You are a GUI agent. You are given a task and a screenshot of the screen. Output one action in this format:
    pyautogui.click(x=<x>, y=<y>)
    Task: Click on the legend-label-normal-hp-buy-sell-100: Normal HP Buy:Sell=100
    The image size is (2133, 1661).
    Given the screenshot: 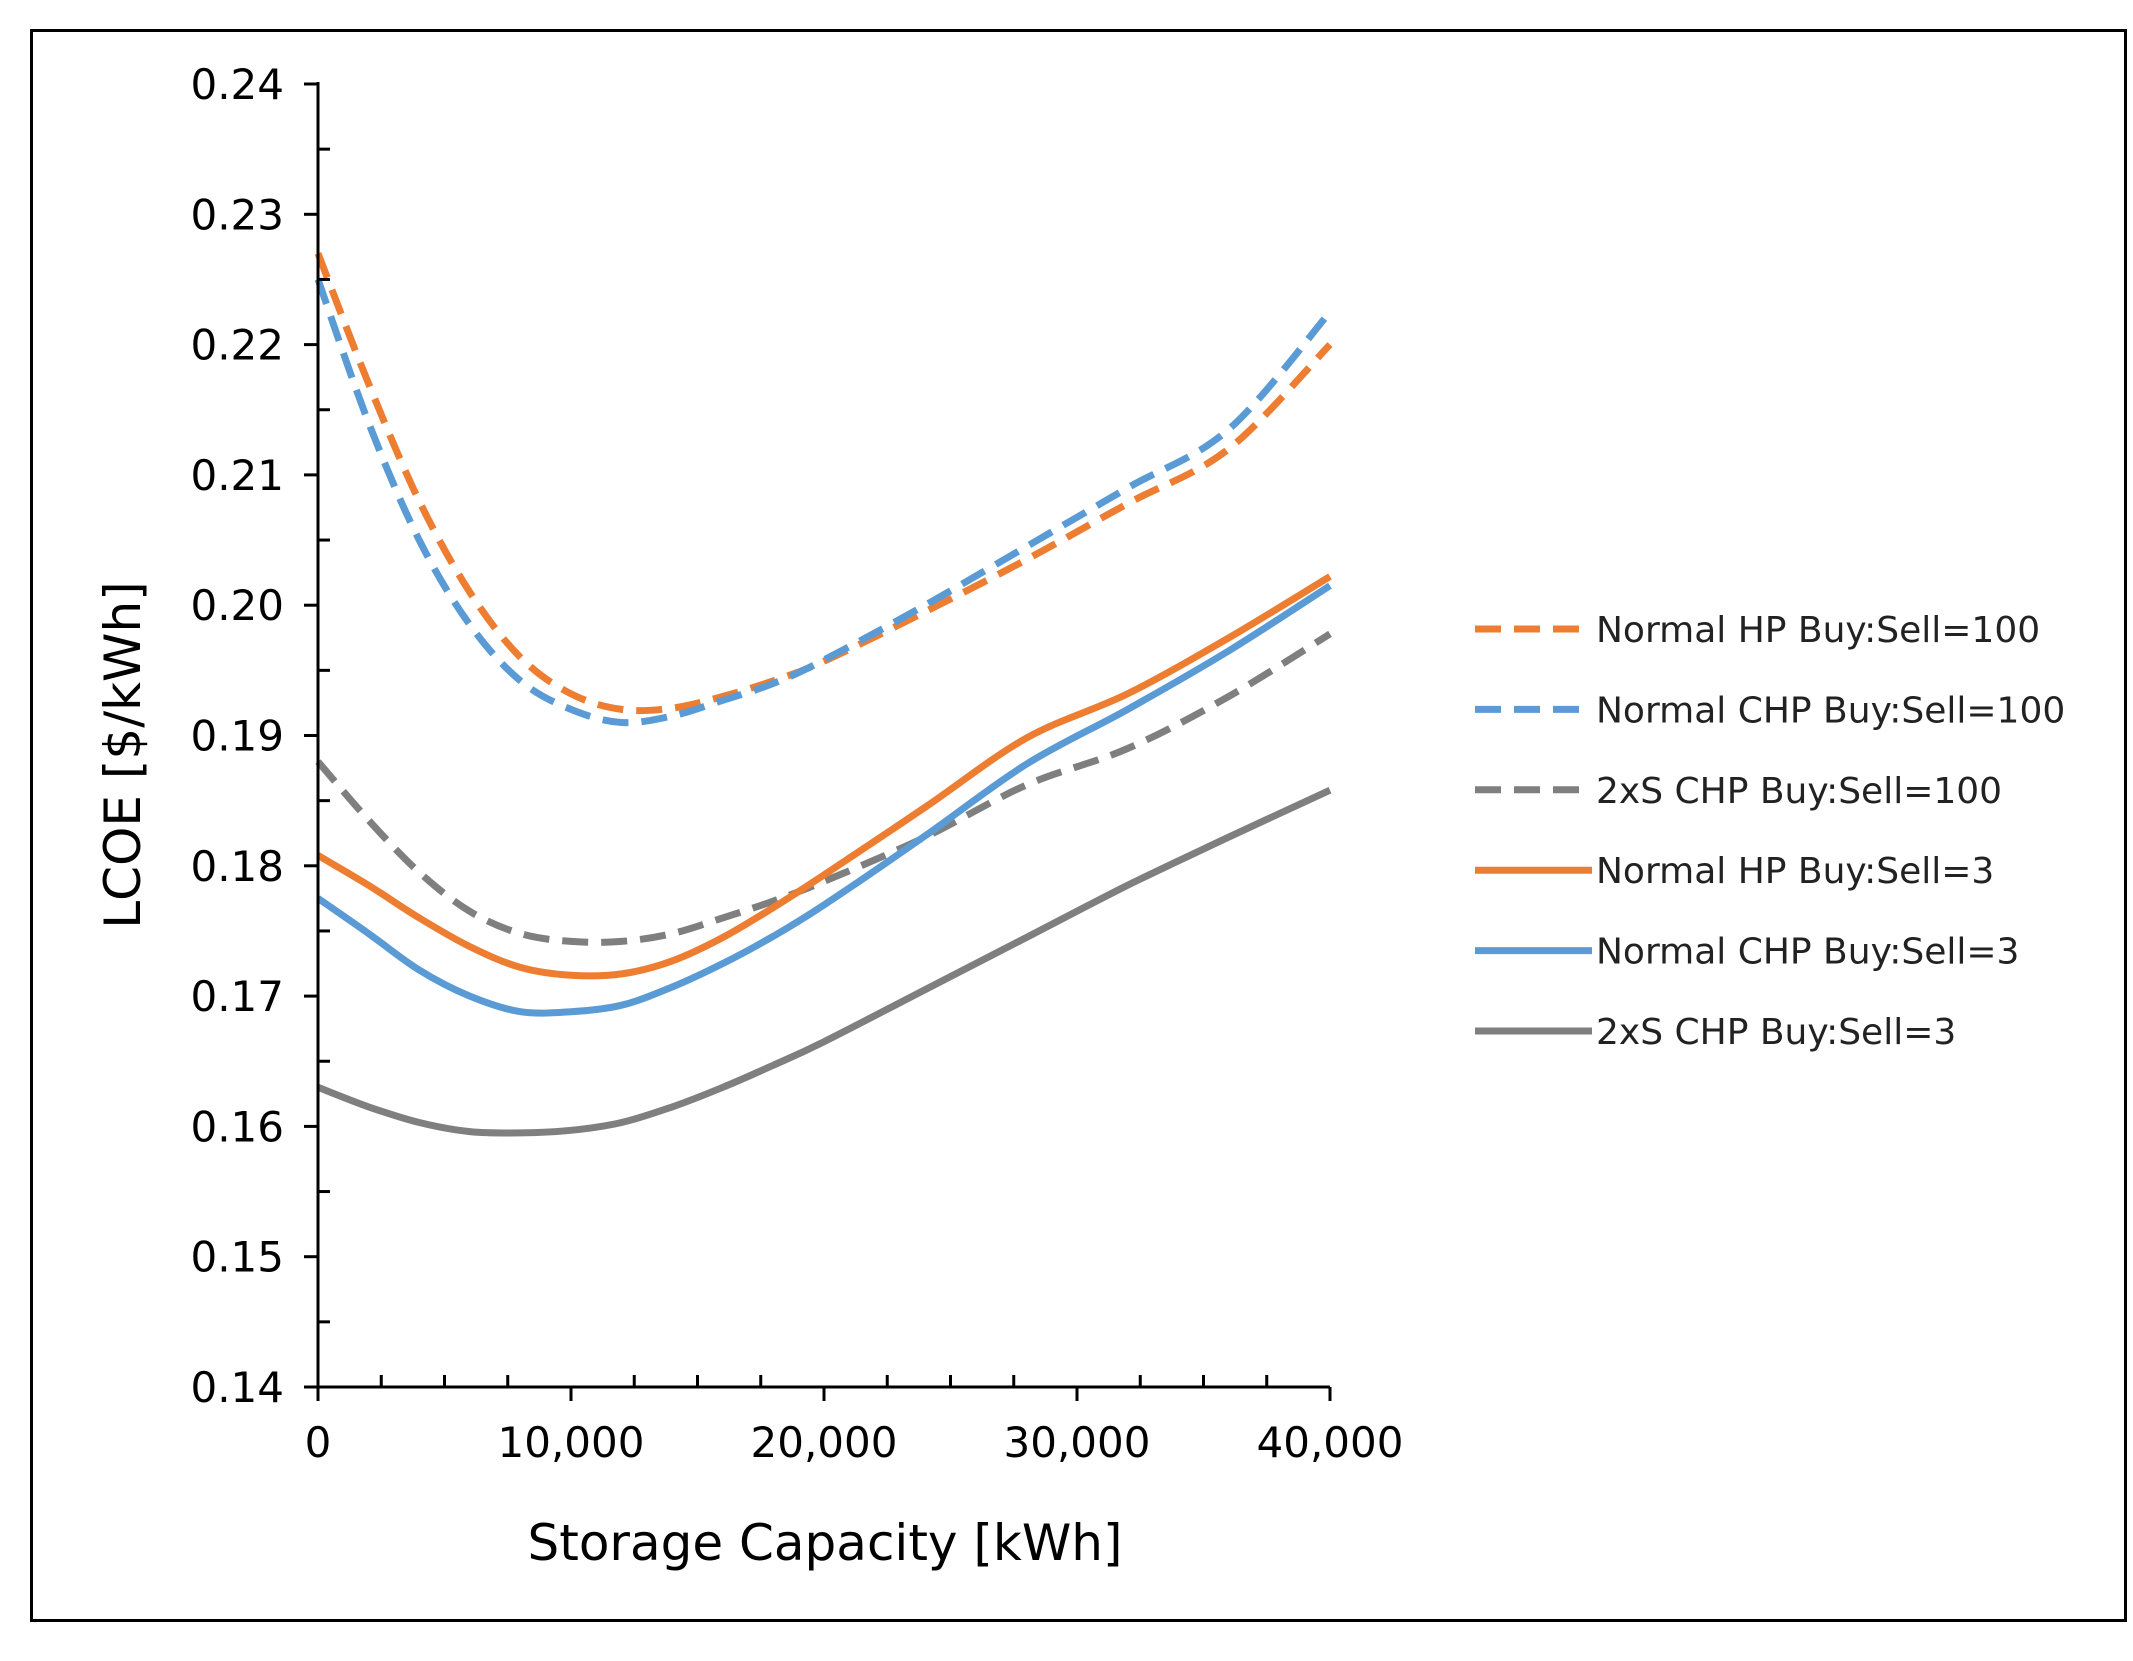 What is the action you would take?
    pyautogui.click(x=1818, y=630)
    